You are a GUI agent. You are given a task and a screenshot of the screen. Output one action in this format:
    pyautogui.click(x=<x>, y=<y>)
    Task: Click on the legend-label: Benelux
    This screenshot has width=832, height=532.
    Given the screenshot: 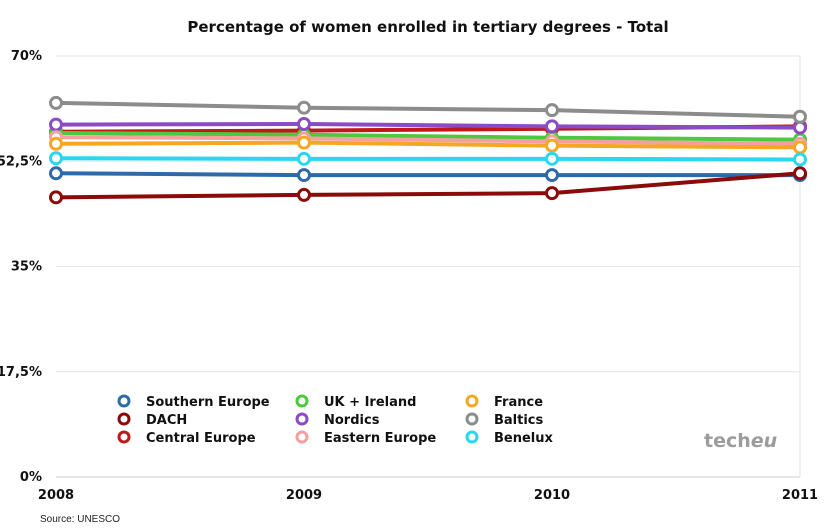 What is the action you would take?
    pyautogui.click(x=524, y=438)
    